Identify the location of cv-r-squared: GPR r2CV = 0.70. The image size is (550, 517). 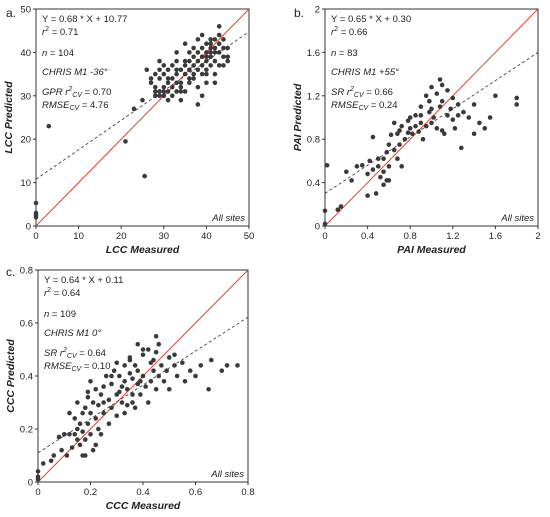
(76, 92).